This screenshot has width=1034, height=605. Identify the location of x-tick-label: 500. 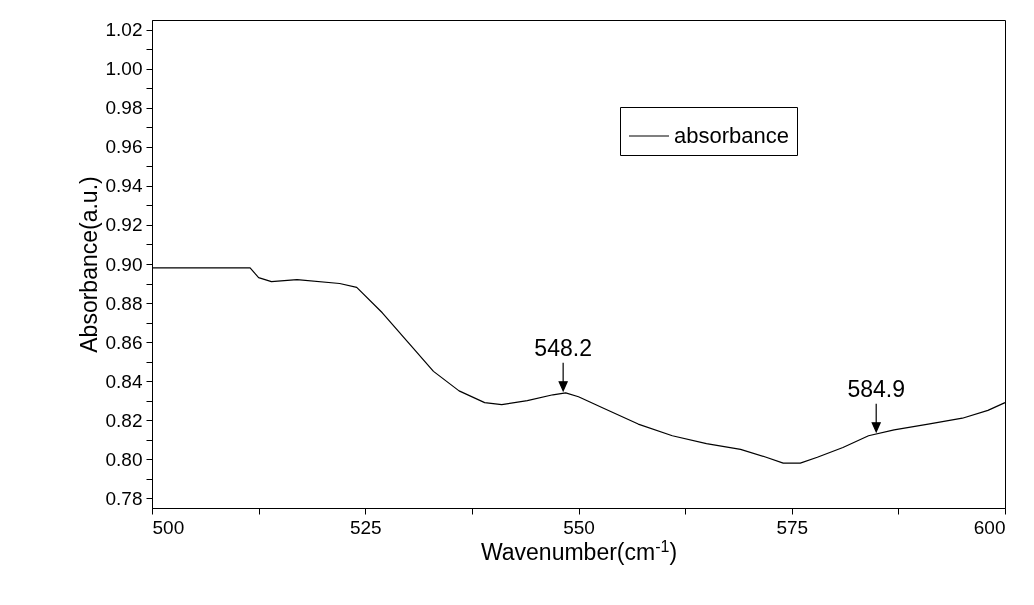
(168, 527).